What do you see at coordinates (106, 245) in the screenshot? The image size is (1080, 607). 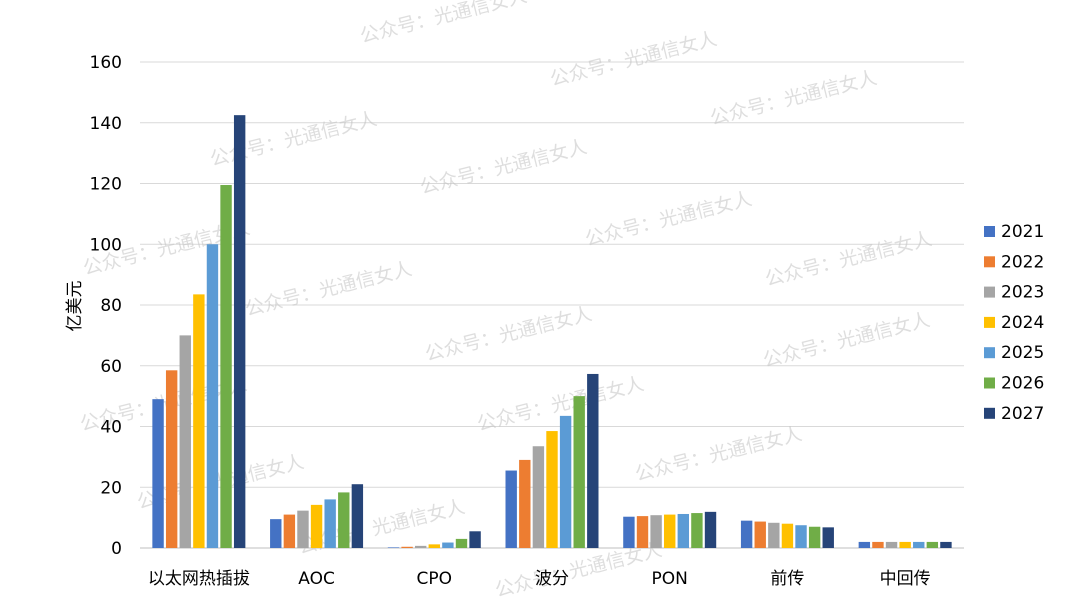 I see `y-tick-label: 100` at bounding box center [106, 245].